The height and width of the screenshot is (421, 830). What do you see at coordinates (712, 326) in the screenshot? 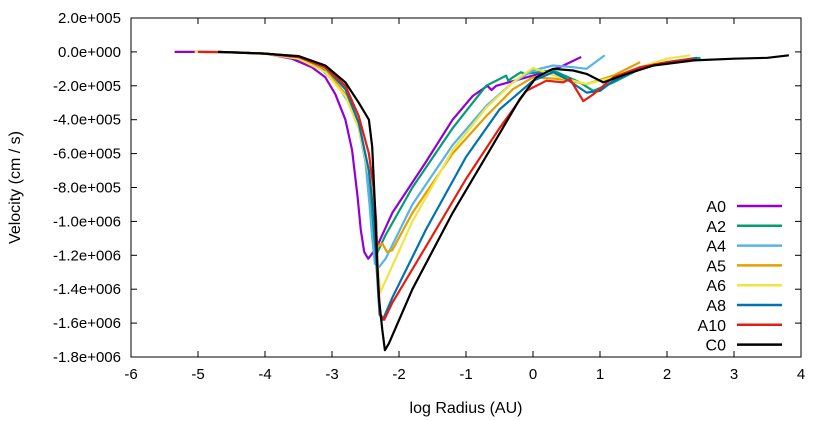
I see `legend-label-a10: A10` at bounding box center [712, 326].